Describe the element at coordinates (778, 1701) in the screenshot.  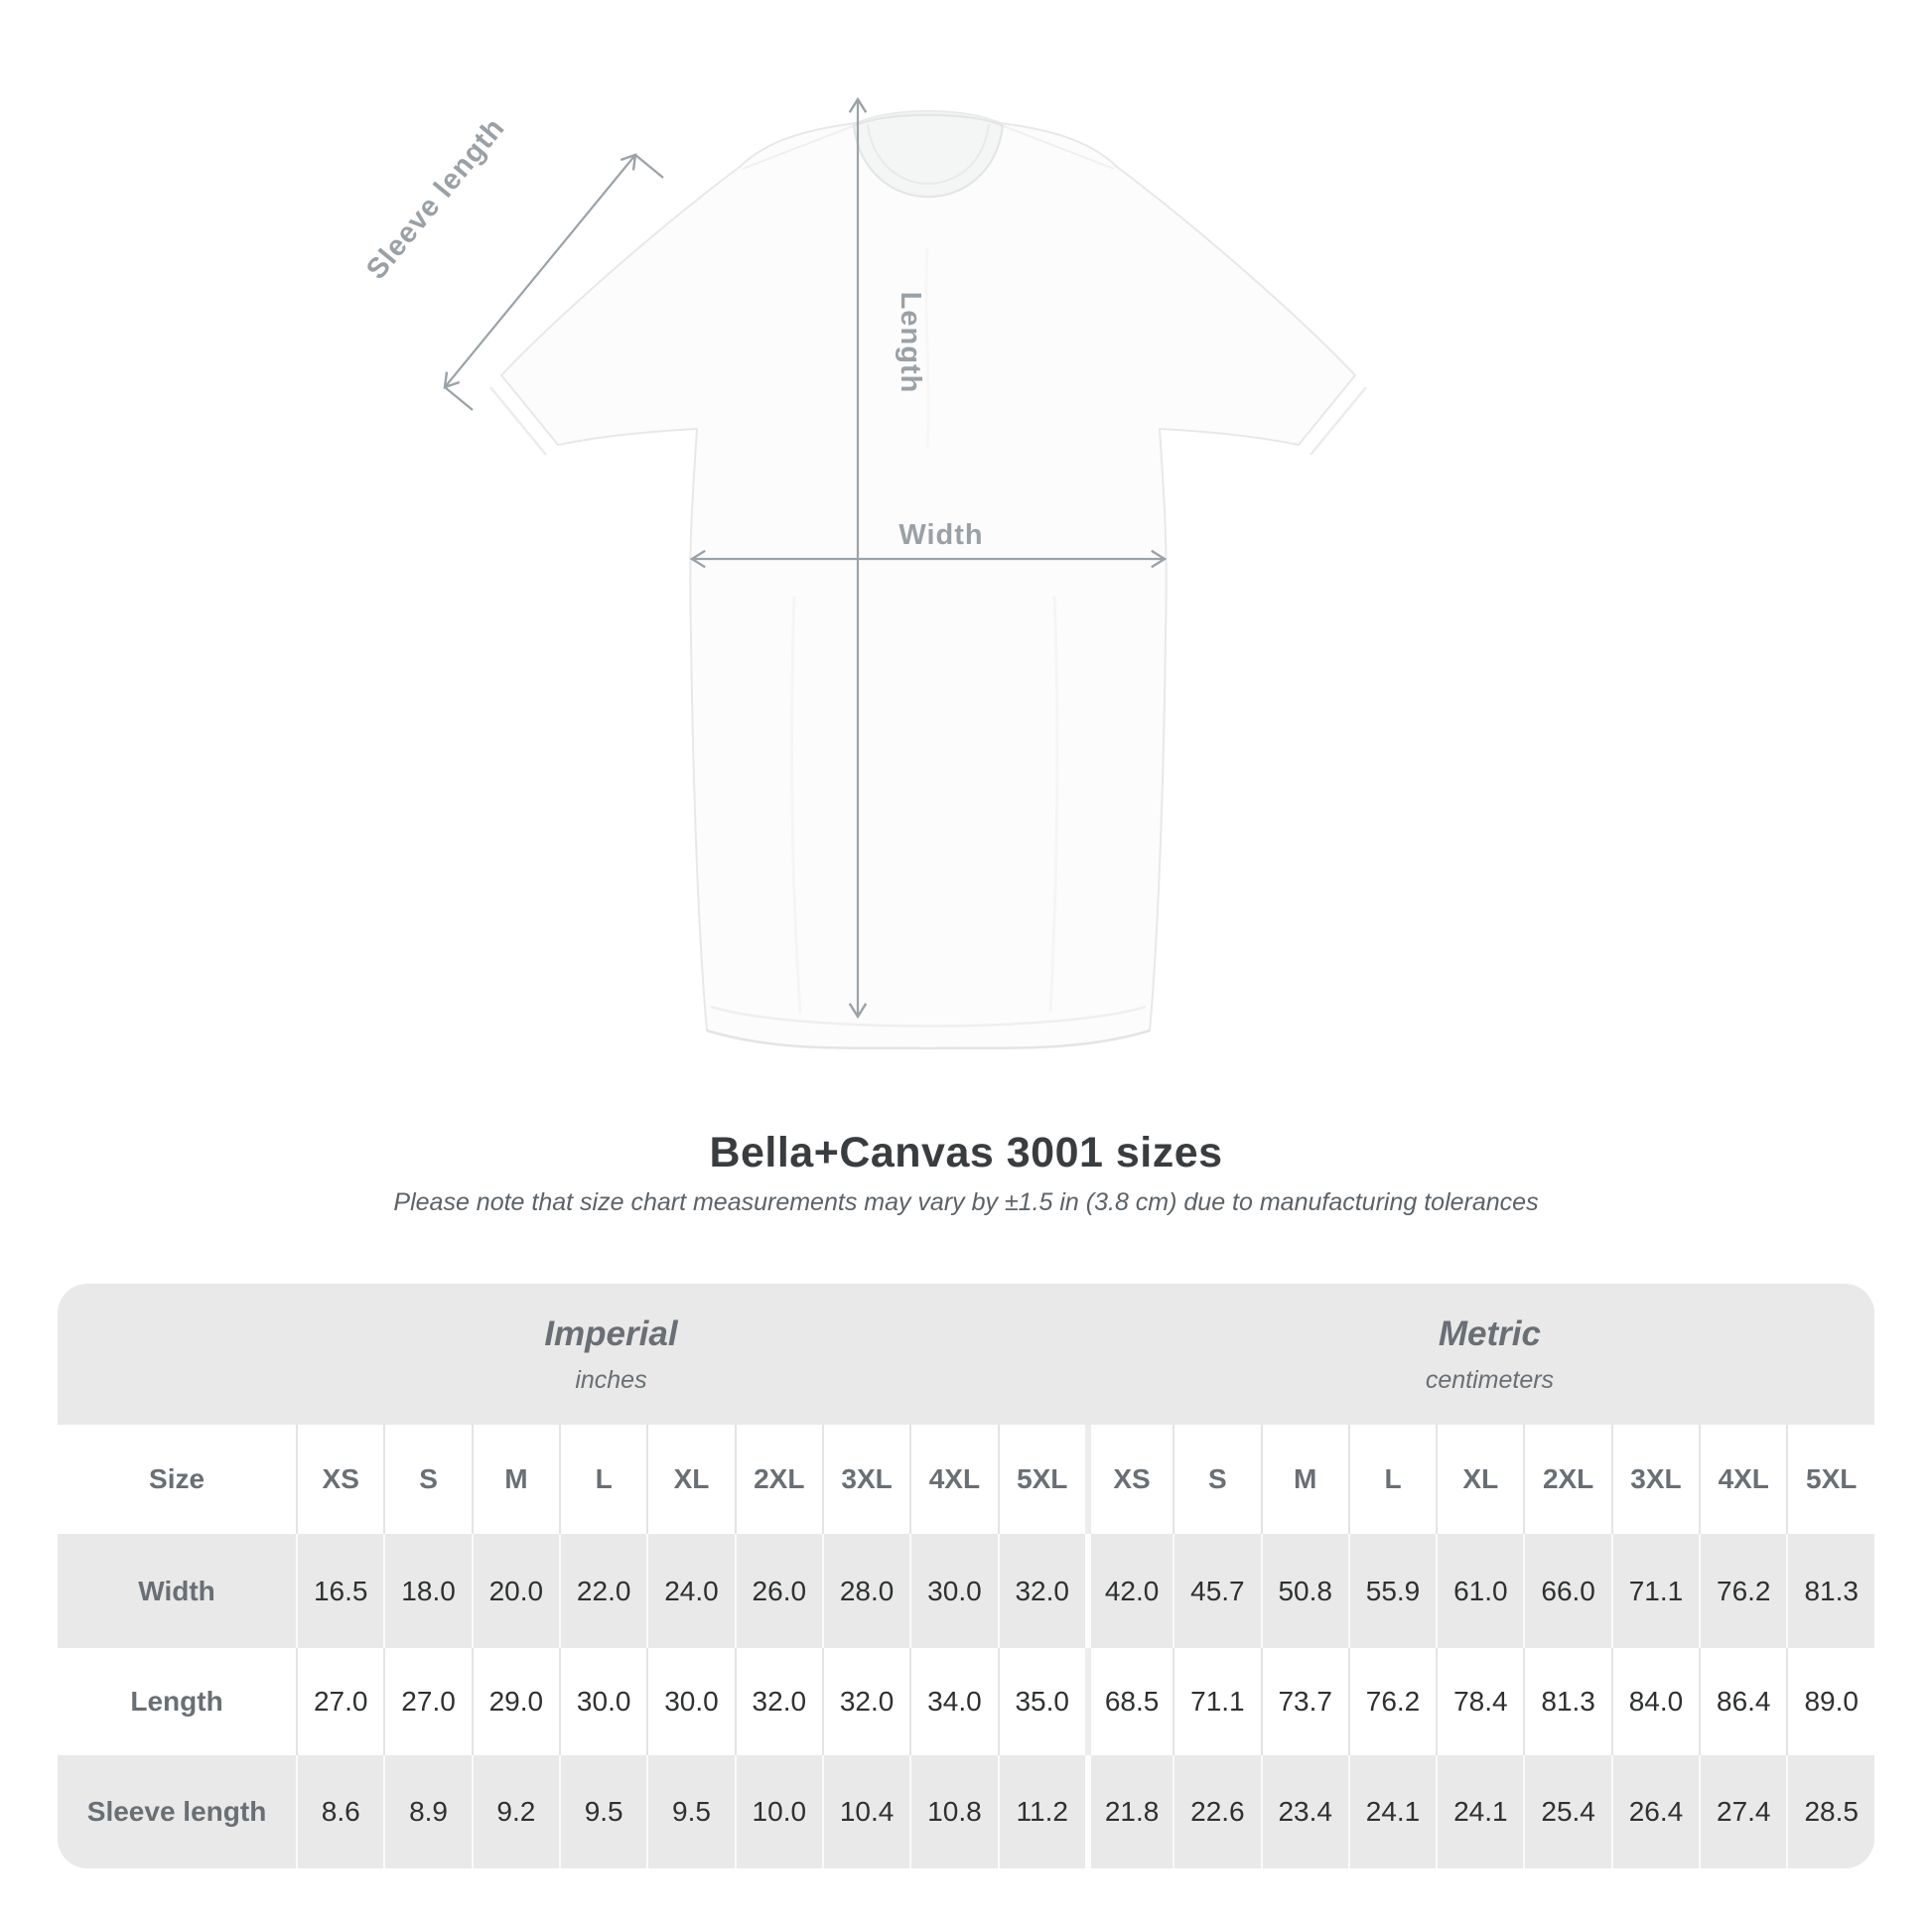
I see `length-imperial-2xl: 32.0` at that location.